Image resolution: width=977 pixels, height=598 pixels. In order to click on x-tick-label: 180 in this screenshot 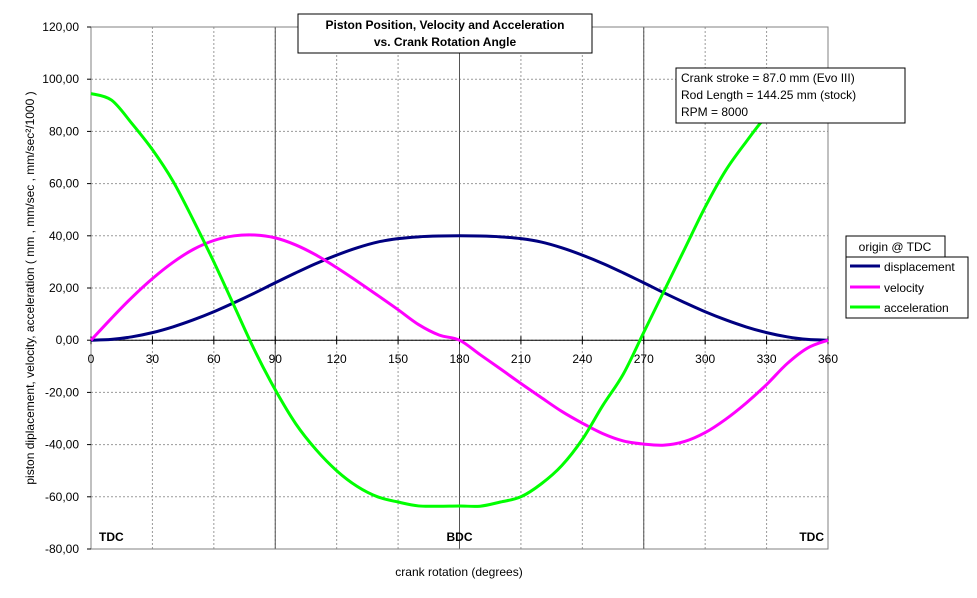, I will do `click(459, 359)`.